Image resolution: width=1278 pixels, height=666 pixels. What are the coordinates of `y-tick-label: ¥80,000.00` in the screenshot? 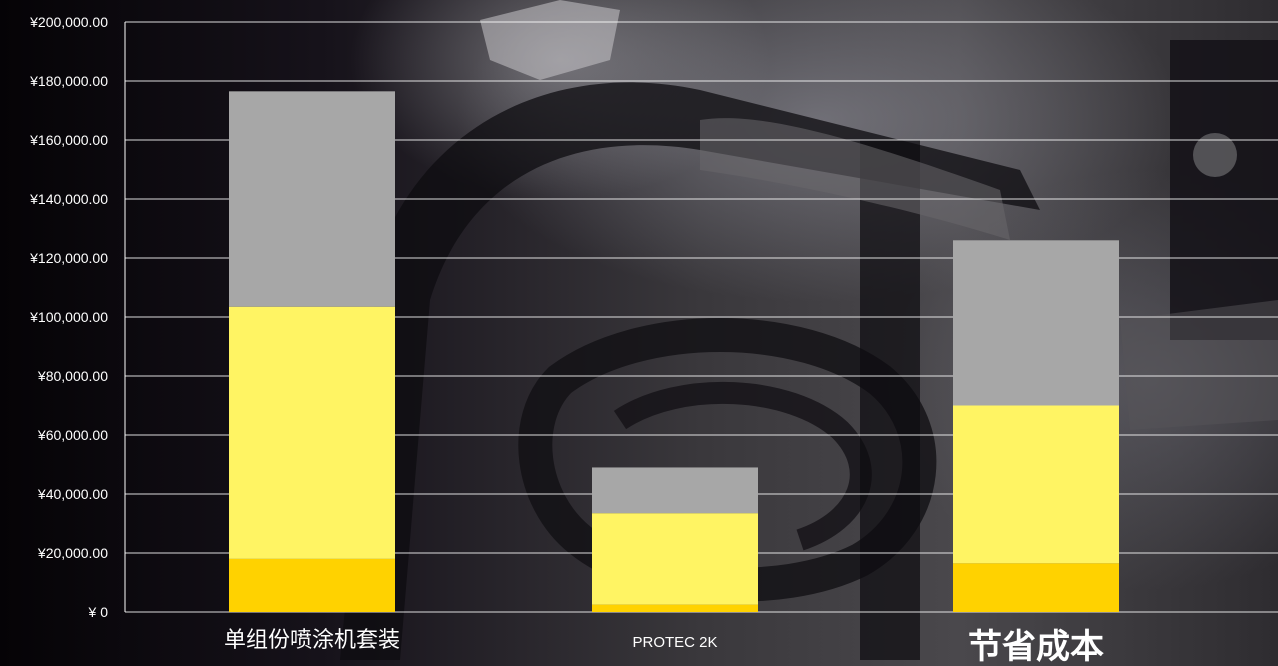 It's located at (72, 376).